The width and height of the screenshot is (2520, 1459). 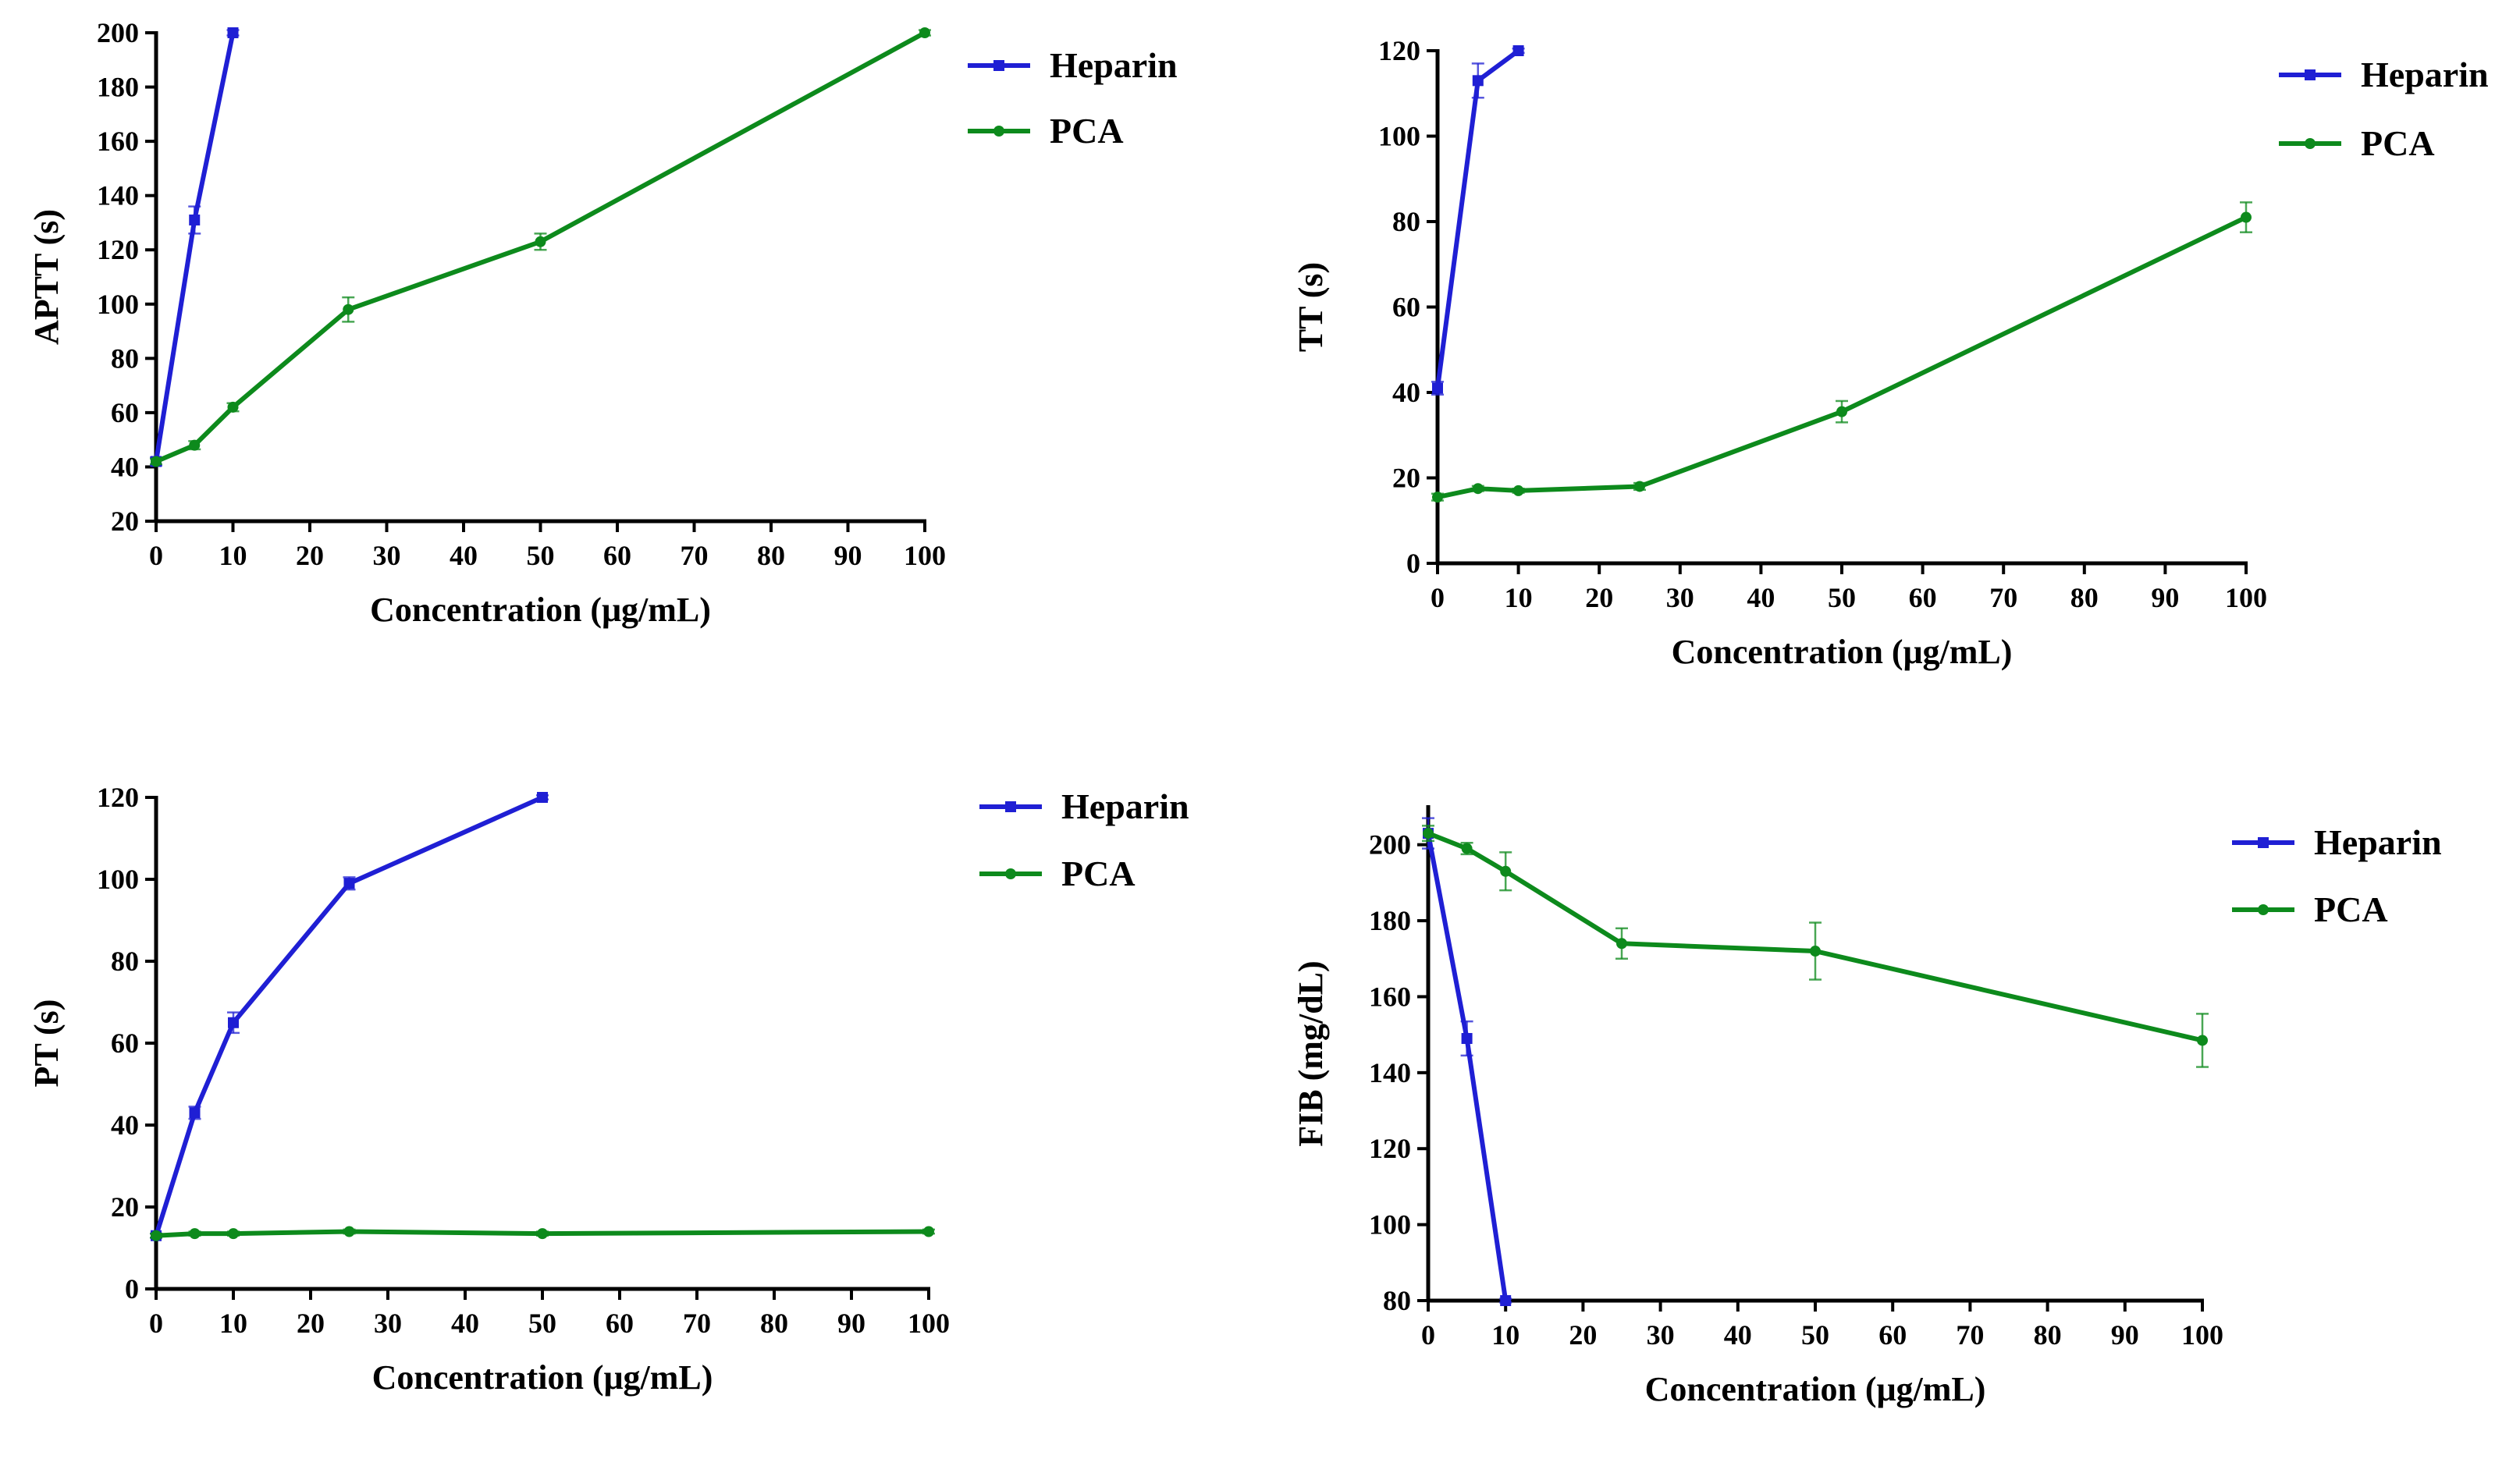 I want to click on y-tick-label: 0, so click(x=132, y=1289).